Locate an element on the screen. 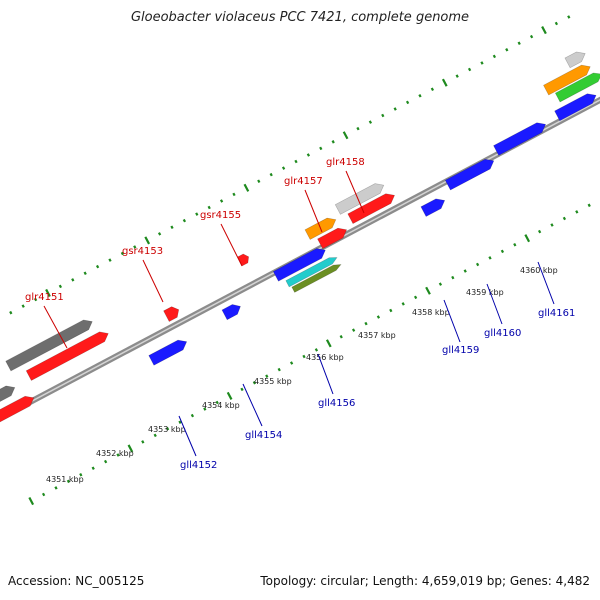  gene-red-gsr4153 is located at coordinates (171, 314).